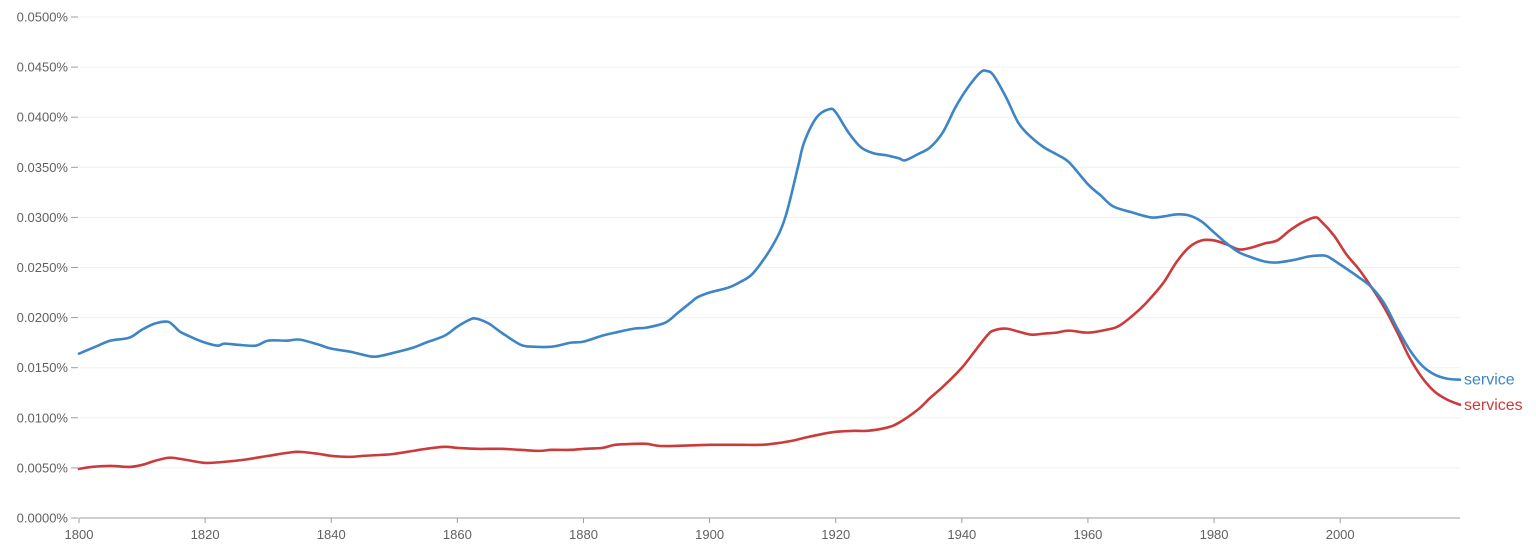  What do you see at coordinates (43, 67) in the screenshot?
I see `y-tick-label: 0.0450%` at bounding box center [43, 67].